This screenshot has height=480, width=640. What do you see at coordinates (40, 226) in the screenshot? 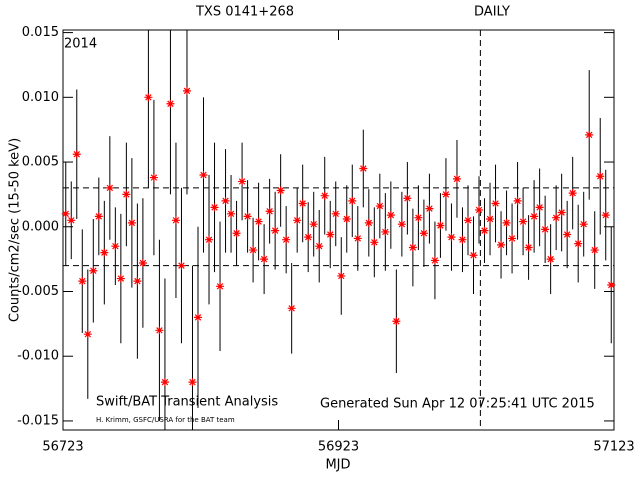
I see `y-tick-label: 0.000` at bounding box center [40, 226].